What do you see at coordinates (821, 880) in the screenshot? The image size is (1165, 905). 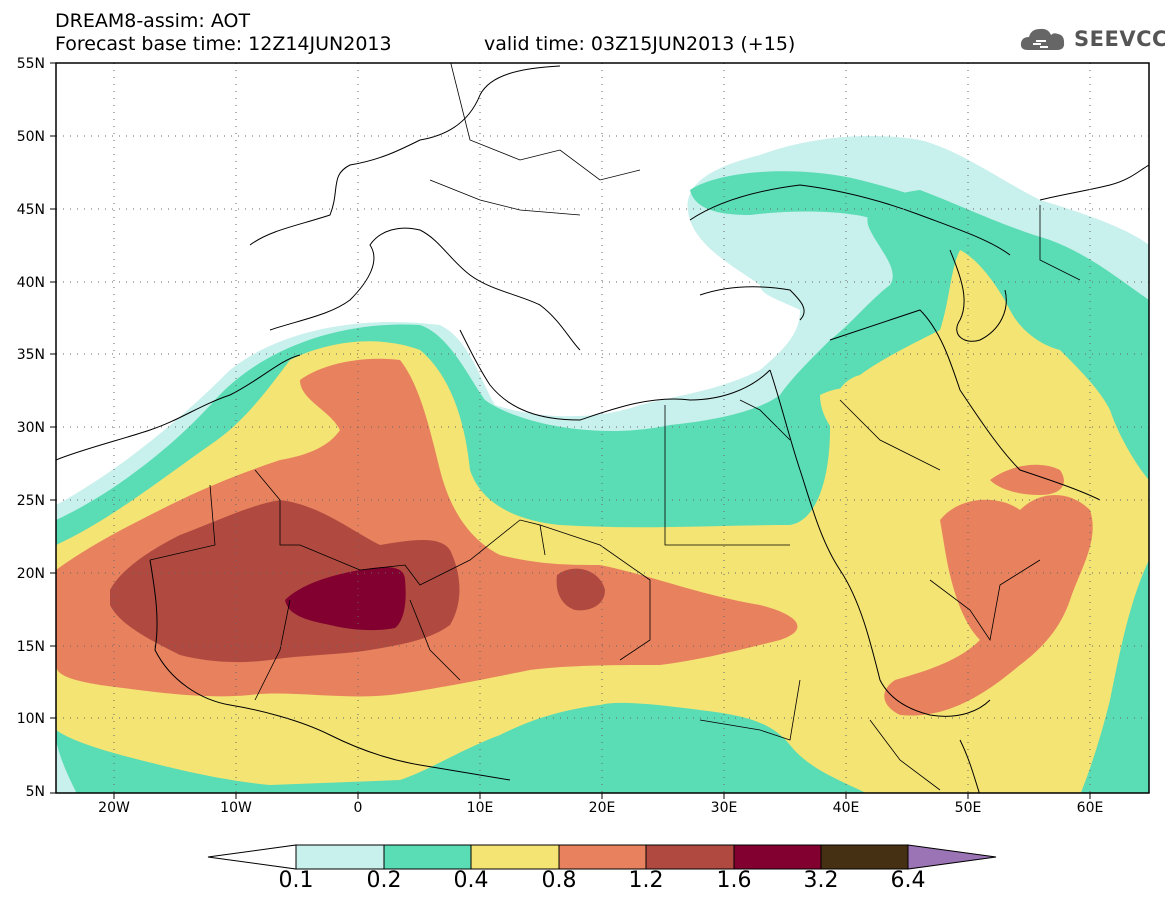 I see `colorbar-label-3.2: 3.2` at bounding box center [821, 880].